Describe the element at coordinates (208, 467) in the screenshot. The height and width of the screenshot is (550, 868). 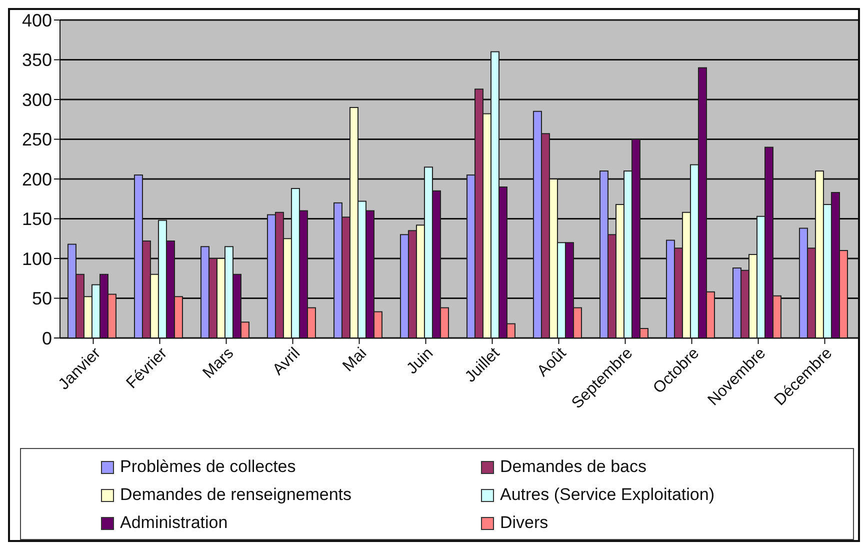
I see `legend-label: Problèmes de collectes` at that location.